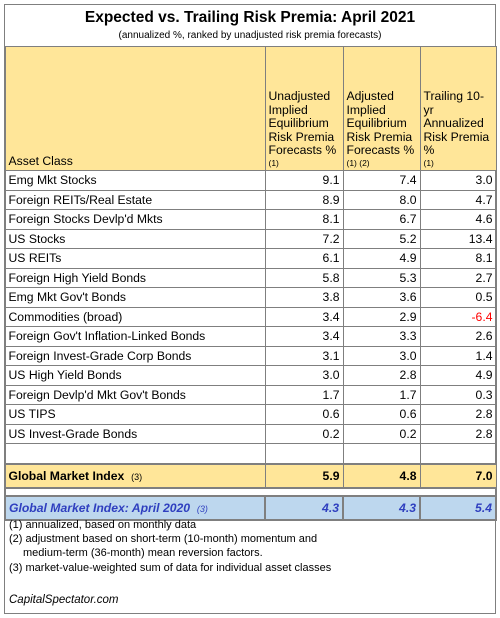 The height and width of the screenshot is (618, 500). Describe the element at coordinates (135, 108) in the screenshot. I see `header-asset-class: Asset Class` at that location.